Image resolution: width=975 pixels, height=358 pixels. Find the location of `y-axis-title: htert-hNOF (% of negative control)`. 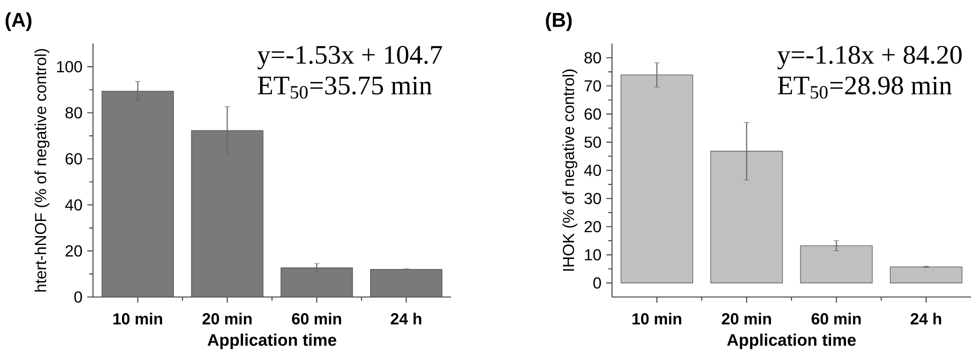

y-axis-title: htert-hNOF (% of negative control) is located at coordinates (42, 170).